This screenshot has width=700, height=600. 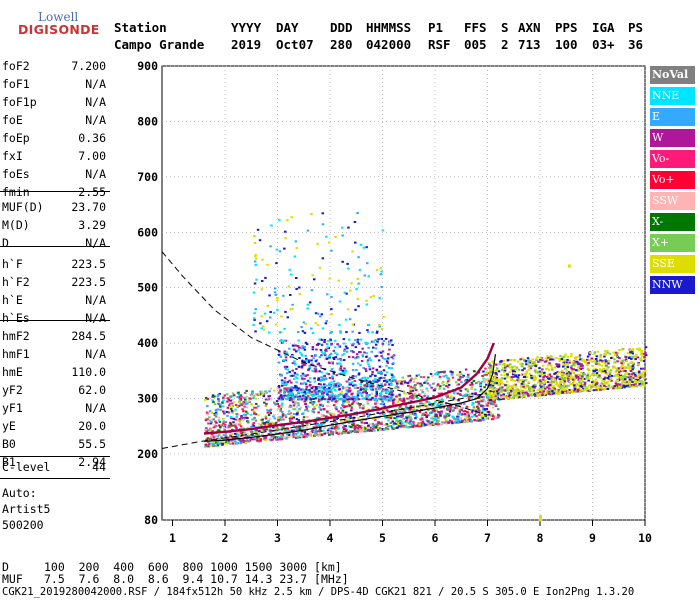 What do you see at coordinates (92, 138) in the screenshot?
I see `param-value: 0.36` at bounding box center [92, 138].